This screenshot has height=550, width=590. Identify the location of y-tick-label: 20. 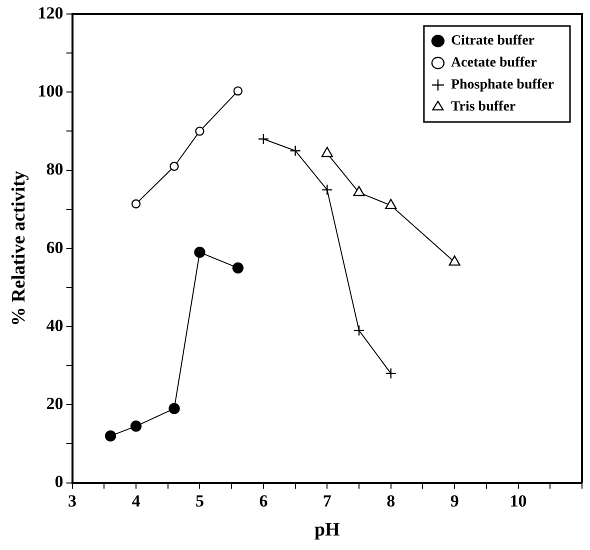
(55, 404).